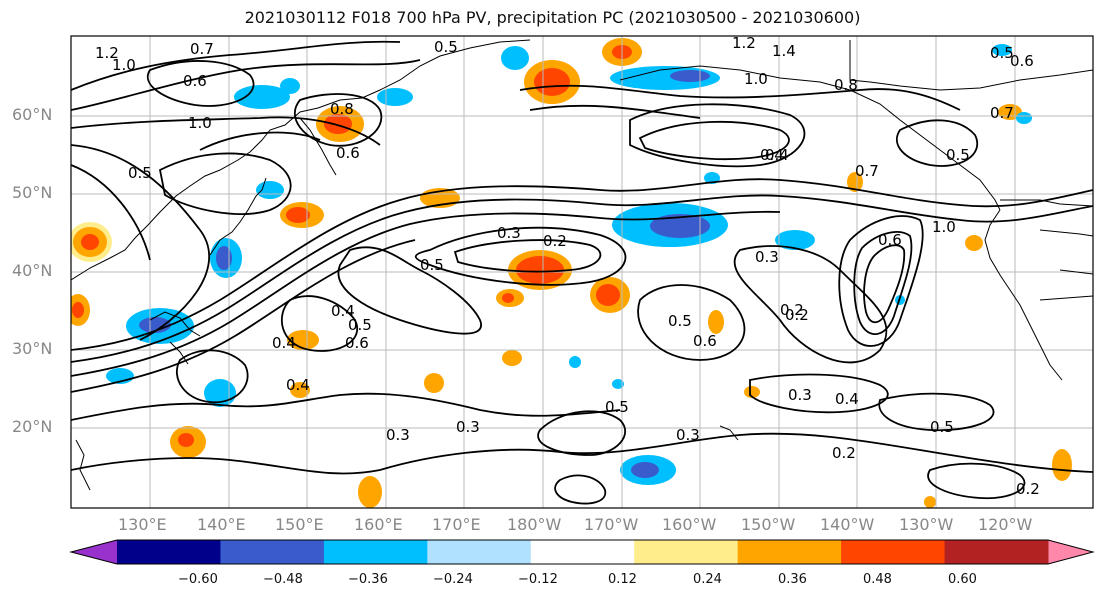 This screenshot has height=601, width=1105. What do you see at coordinates (32, 270) in the screenshot?
I see `lat-label: 40°N` at bounding box center [32, 270].